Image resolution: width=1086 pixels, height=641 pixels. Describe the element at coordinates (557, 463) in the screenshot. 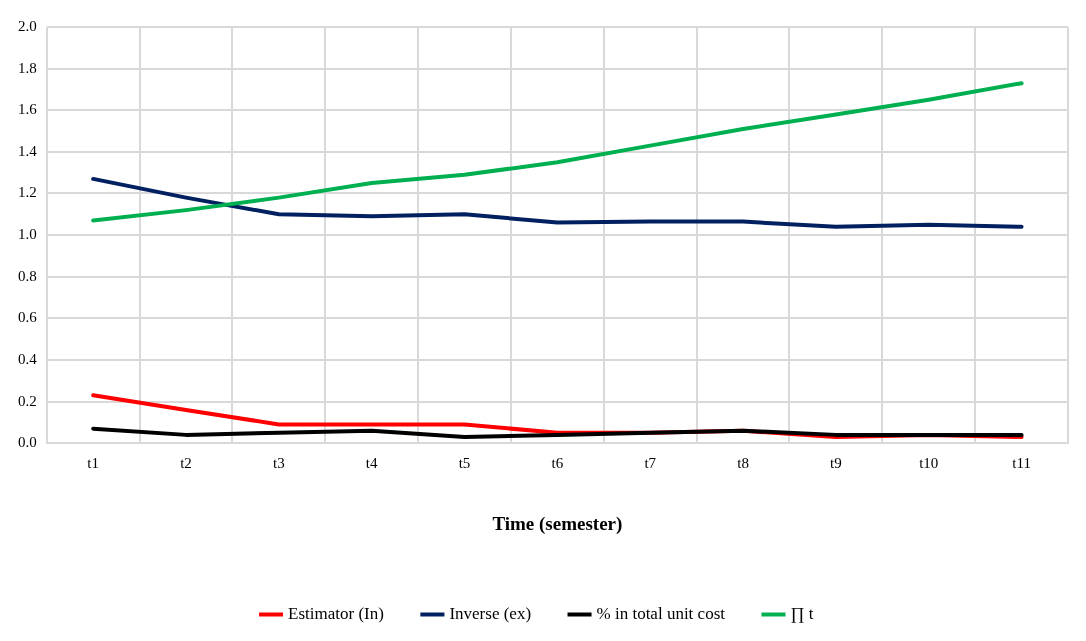

I see `x-tick-label: t6` at that location.